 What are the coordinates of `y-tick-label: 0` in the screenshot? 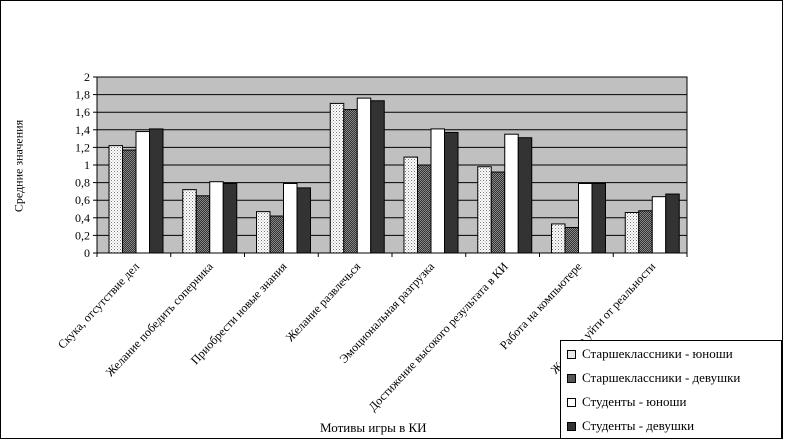 It's located at (87, 253).